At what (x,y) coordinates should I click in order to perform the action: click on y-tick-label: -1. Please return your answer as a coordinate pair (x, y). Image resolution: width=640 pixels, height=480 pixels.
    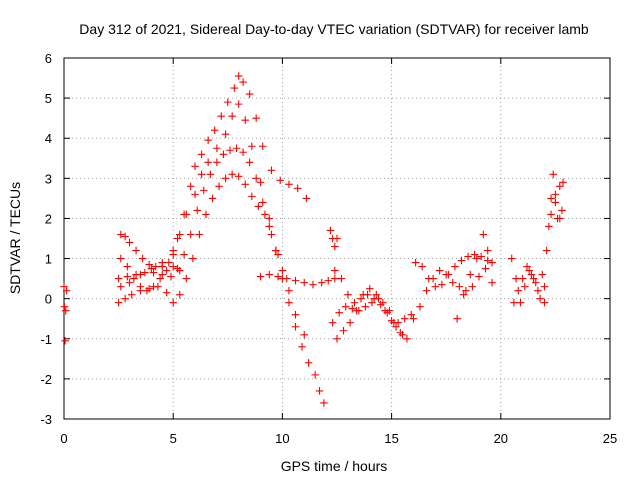
    Looking at the image, I should click on (46, 339).